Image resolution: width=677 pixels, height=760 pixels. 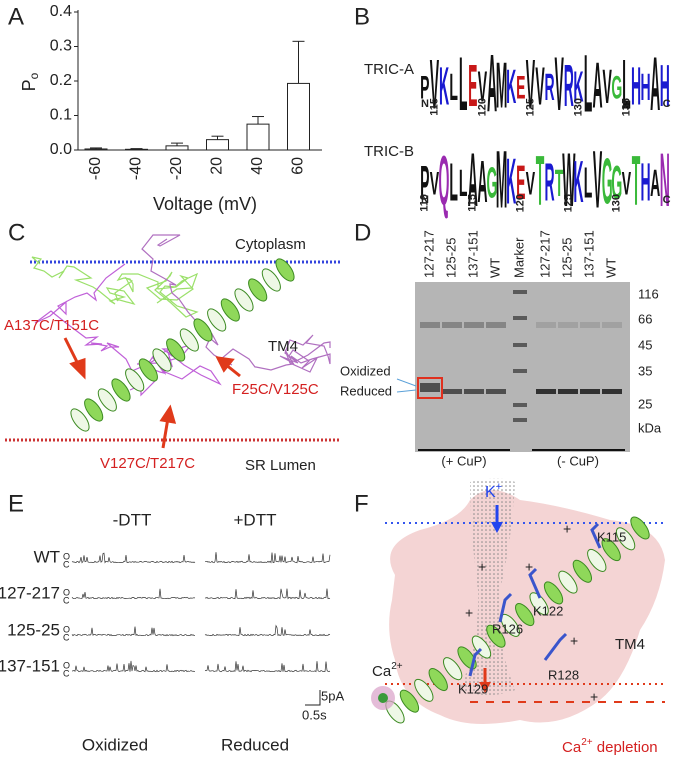 What do you see at coordinates (66, 564) in the screenshot?
I see `closed-label: C` at bounding box center [66, 564].